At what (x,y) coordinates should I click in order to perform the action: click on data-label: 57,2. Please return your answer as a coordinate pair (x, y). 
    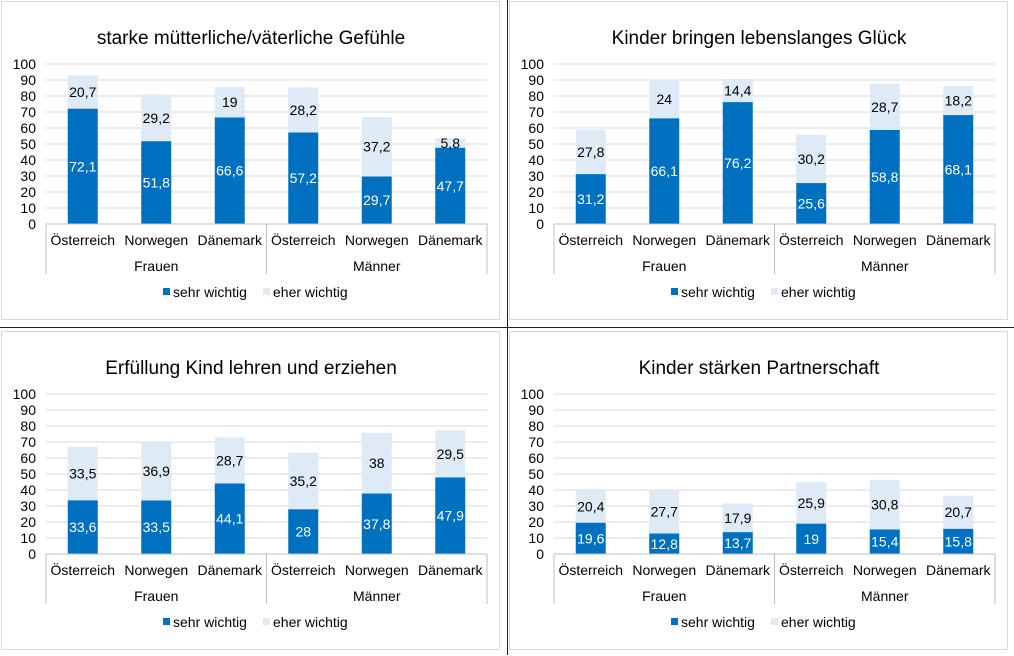
    Looking at the image, I should click on (303, 178).